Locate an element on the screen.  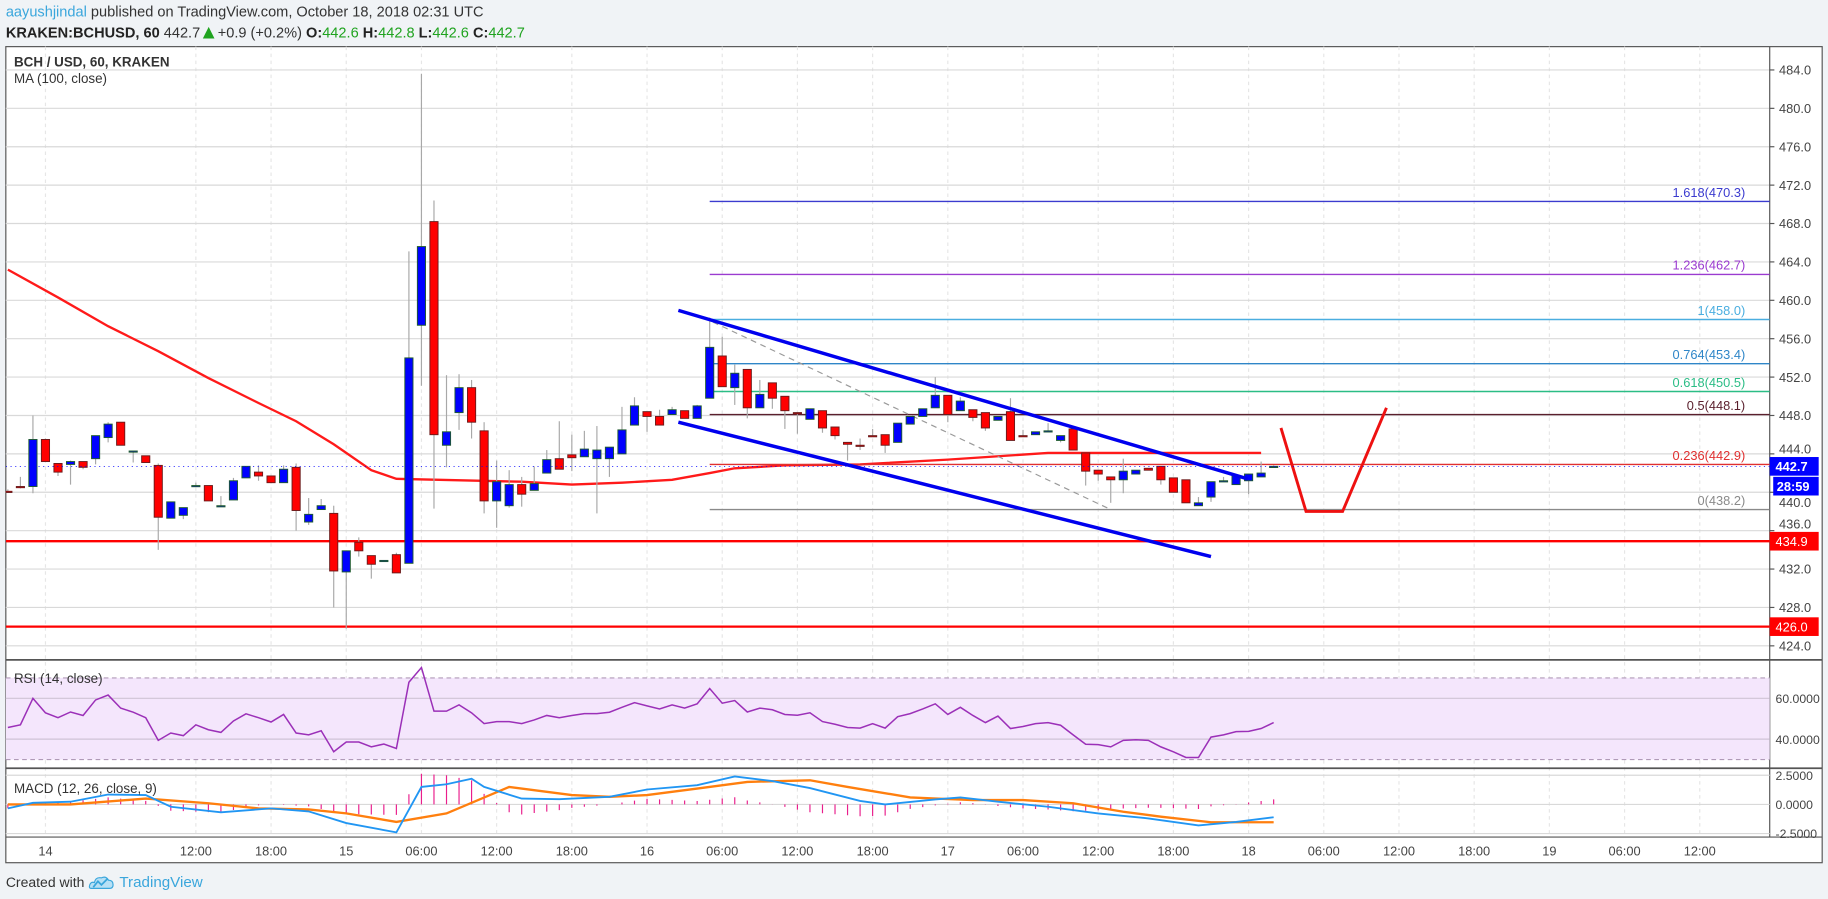
price-tick-label: 432.0 is located at coordinates (1795, 569).